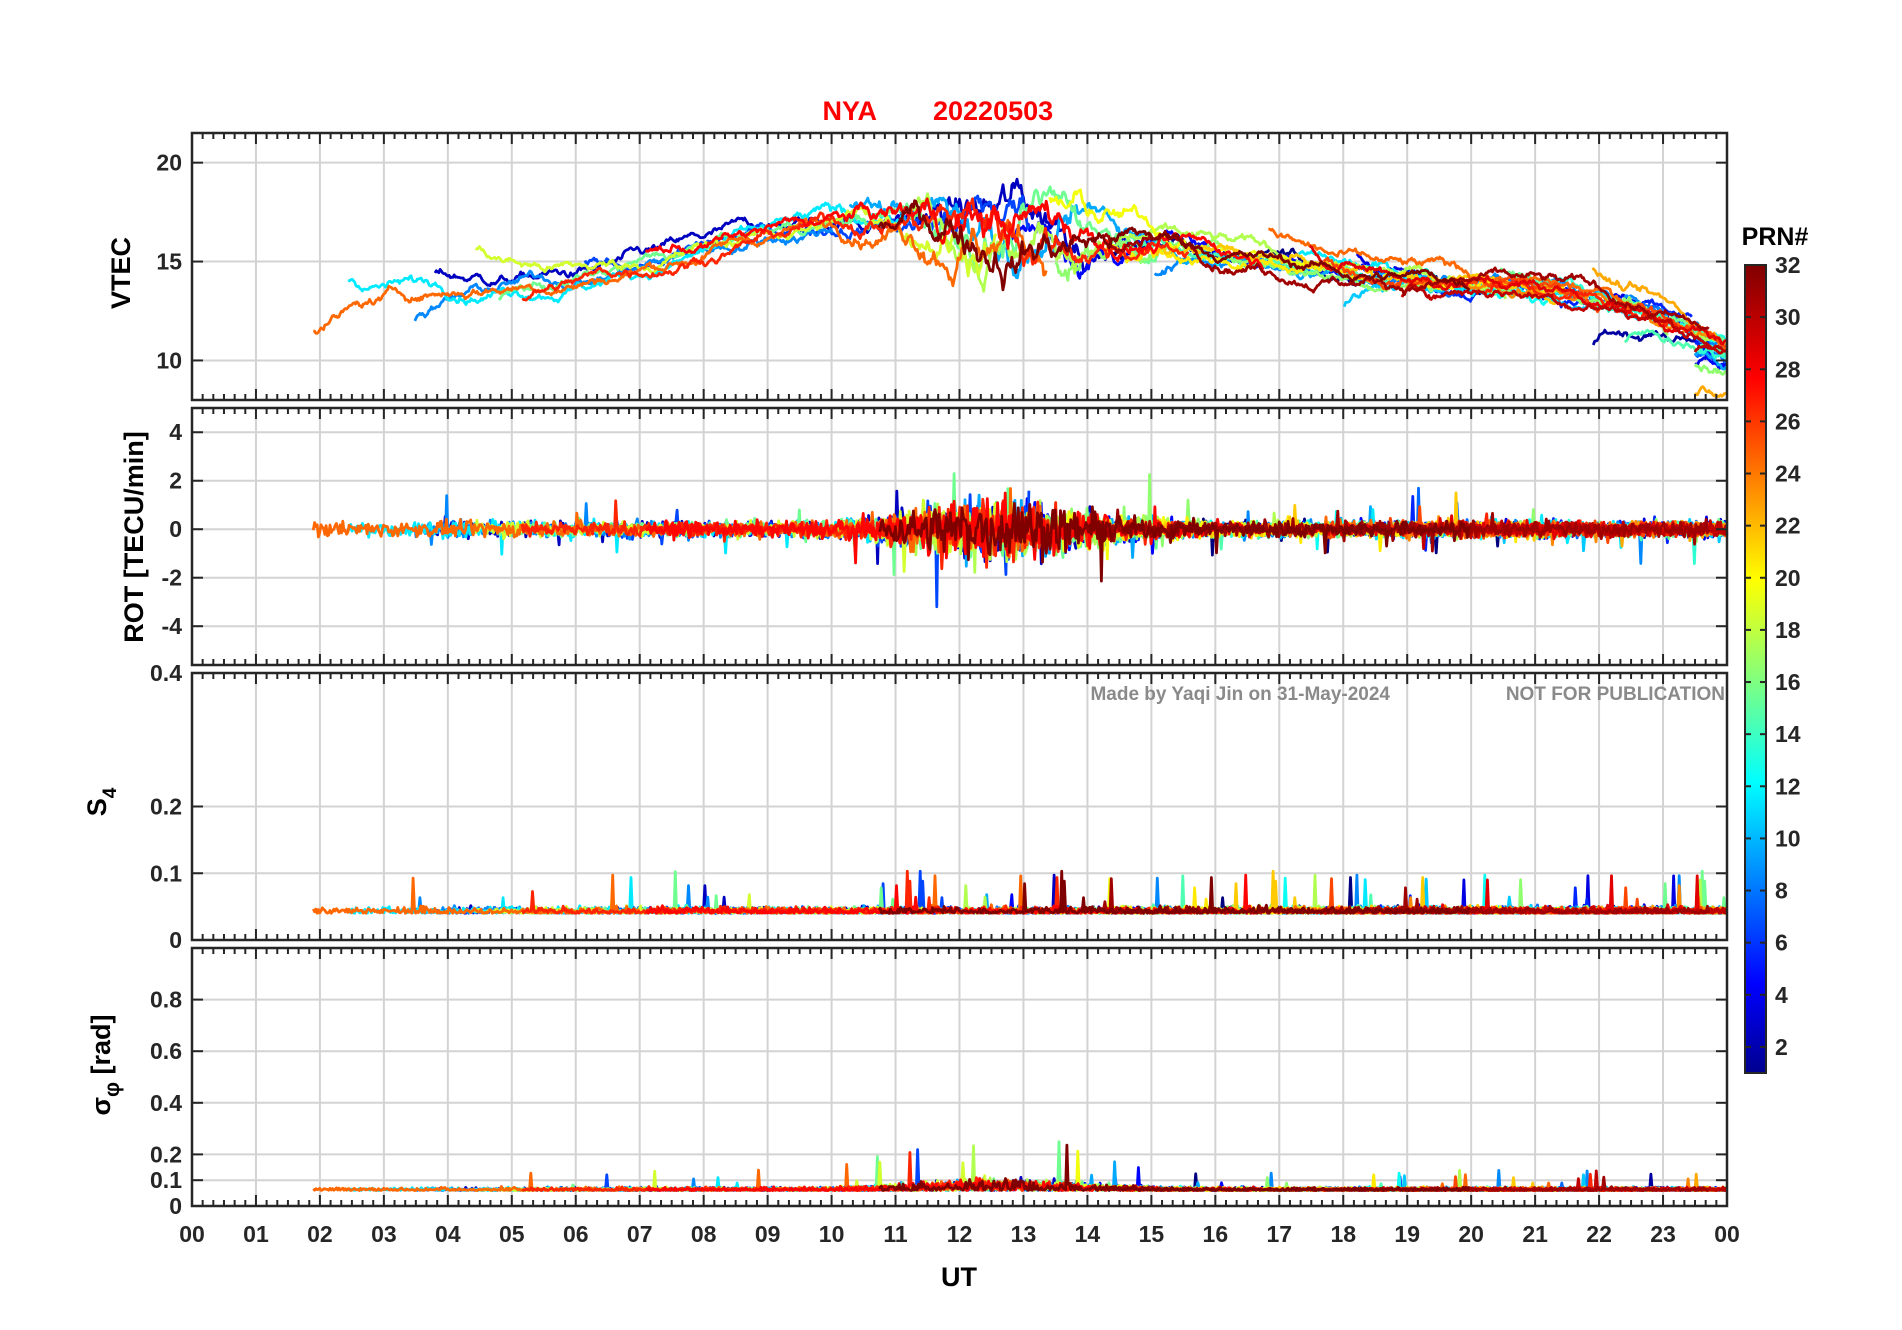  What do you see at coordinates (1175, 542) in the screenshot?
I see `rot-prn-32-line` at bounding box center [1175, 542].